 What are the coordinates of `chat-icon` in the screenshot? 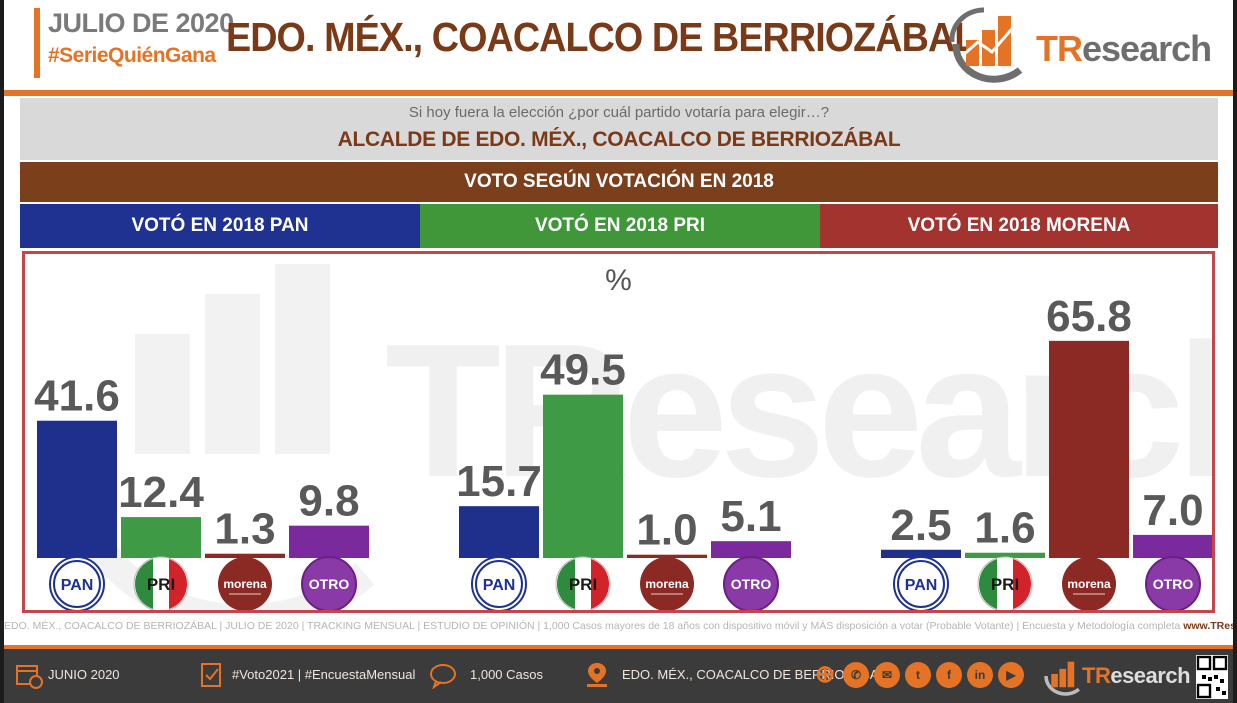 It's located at (443, 676).